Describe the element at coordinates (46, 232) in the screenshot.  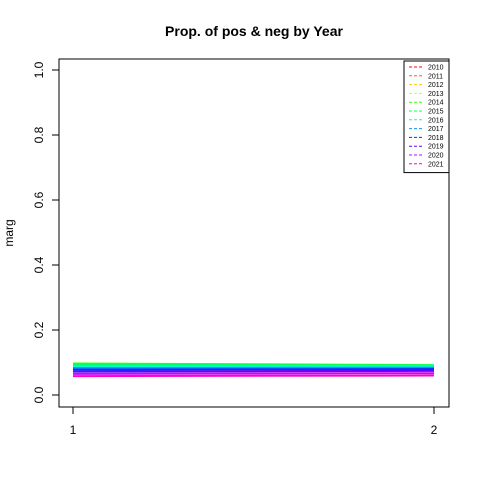
I see `y-axis: 0.0 0.2 0.4 0.6 0.8 1.0` at that location.